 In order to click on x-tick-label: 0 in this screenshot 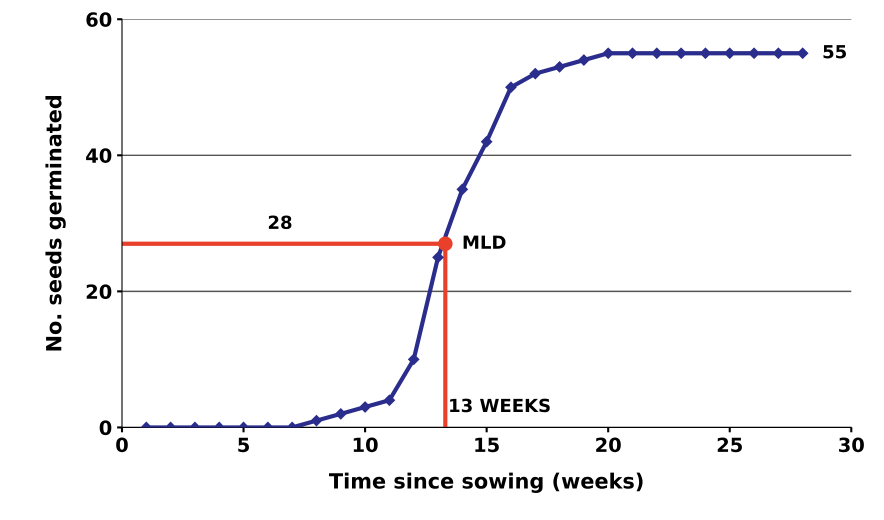, I will do `click(122, 445)`.